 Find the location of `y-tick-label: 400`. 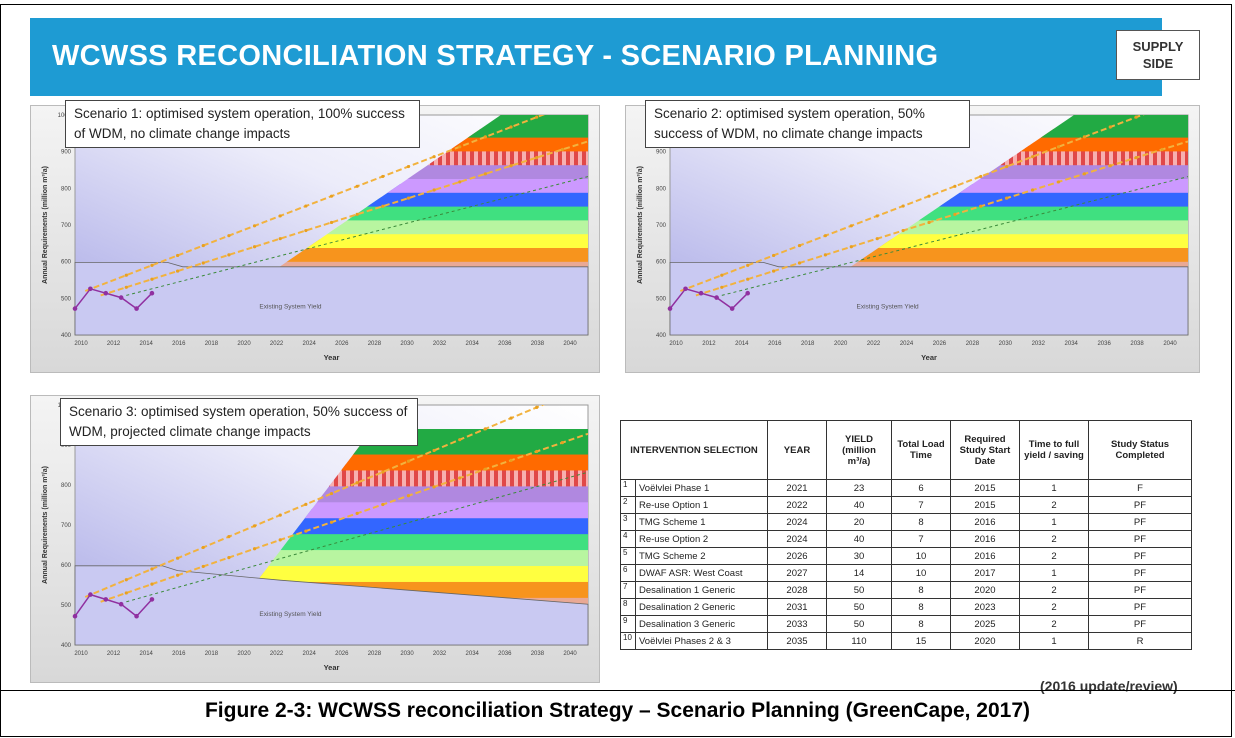

y-tick-label: 400 is located at coordinates (661, 336).